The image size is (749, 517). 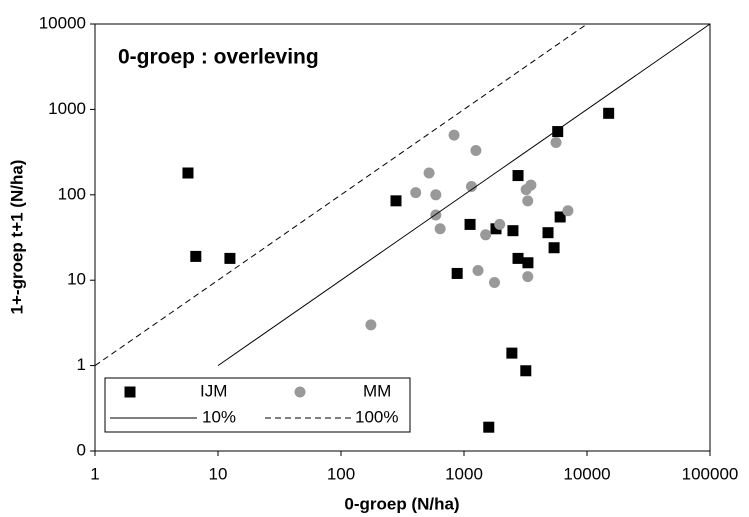 I want to click on y-tick-label: 1, so click(x=81, y=364).